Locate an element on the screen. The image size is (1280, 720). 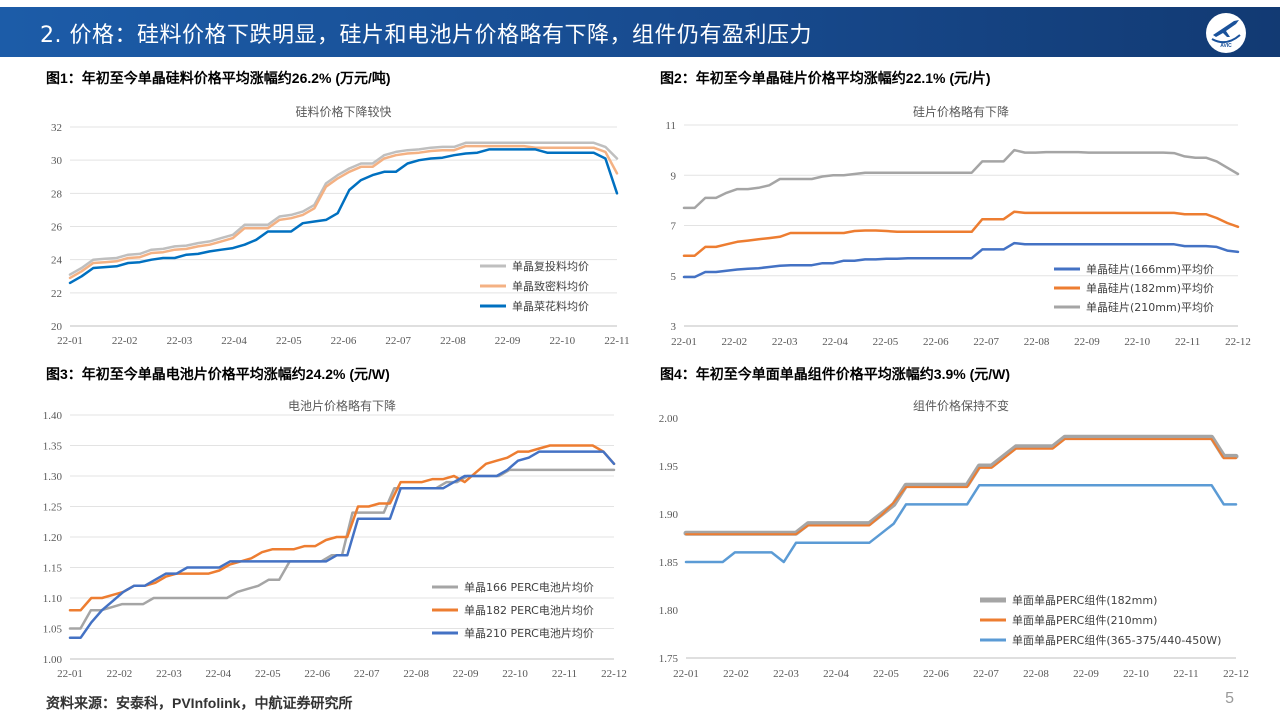
y-tick-label: 1.30 is located at coordinates (53, 477).